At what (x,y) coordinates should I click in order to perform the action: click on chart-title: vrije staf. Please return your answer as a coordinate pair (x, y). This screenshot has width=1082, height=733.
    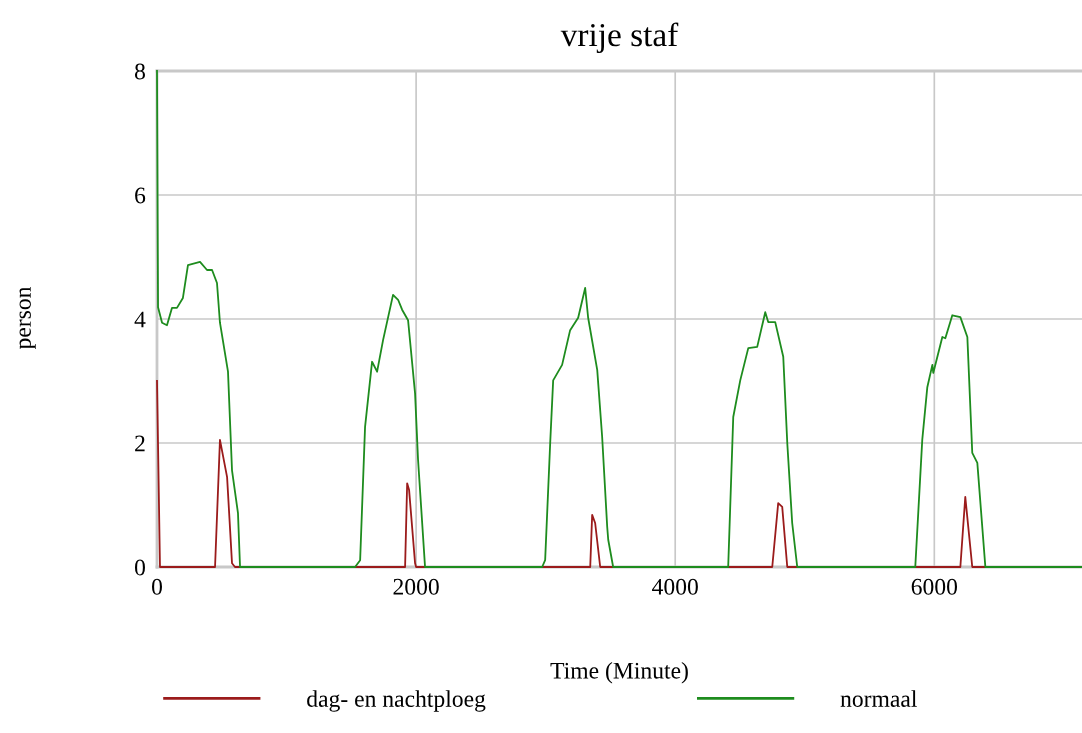
    Looking at the image, I should click on (619, 38).